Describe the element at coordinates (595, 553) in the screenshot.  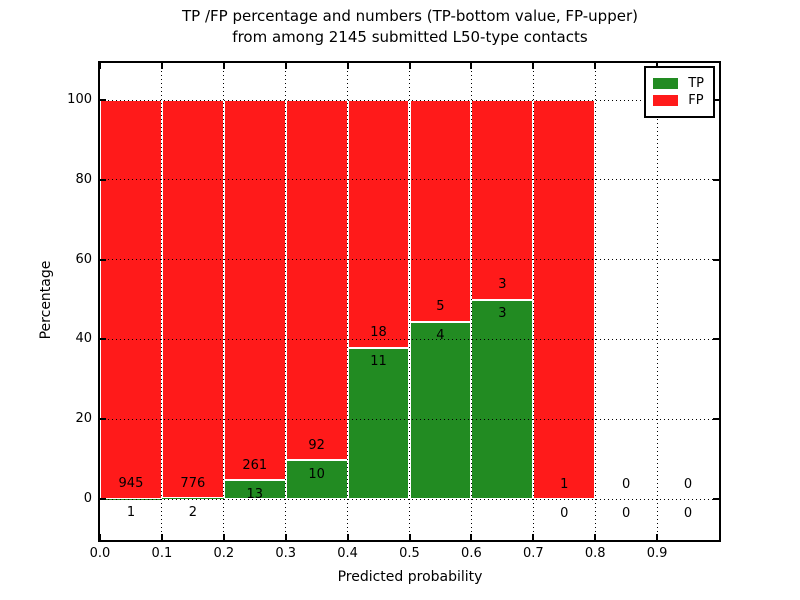
I see `x-tick-label: 0.8` at that location.